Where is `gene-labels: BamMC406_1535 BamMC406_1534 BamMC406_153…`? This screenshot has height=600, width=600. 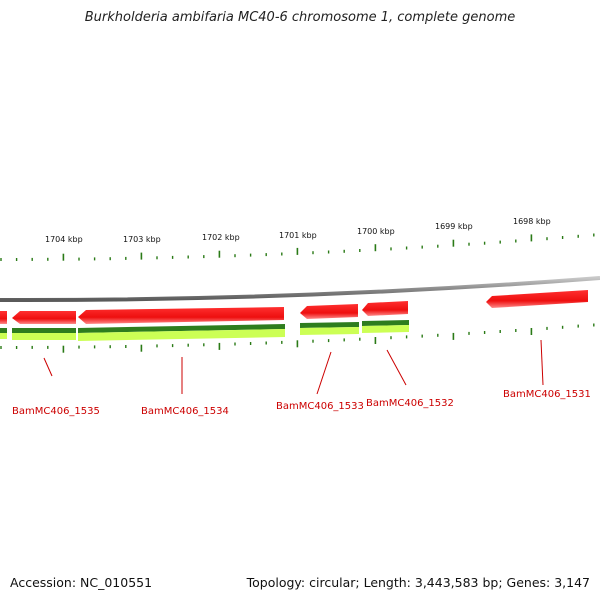 gene-labels: BamMC406_1535 BamMC406_1534 BamMC406_153… is located at coordinates (301, 403).